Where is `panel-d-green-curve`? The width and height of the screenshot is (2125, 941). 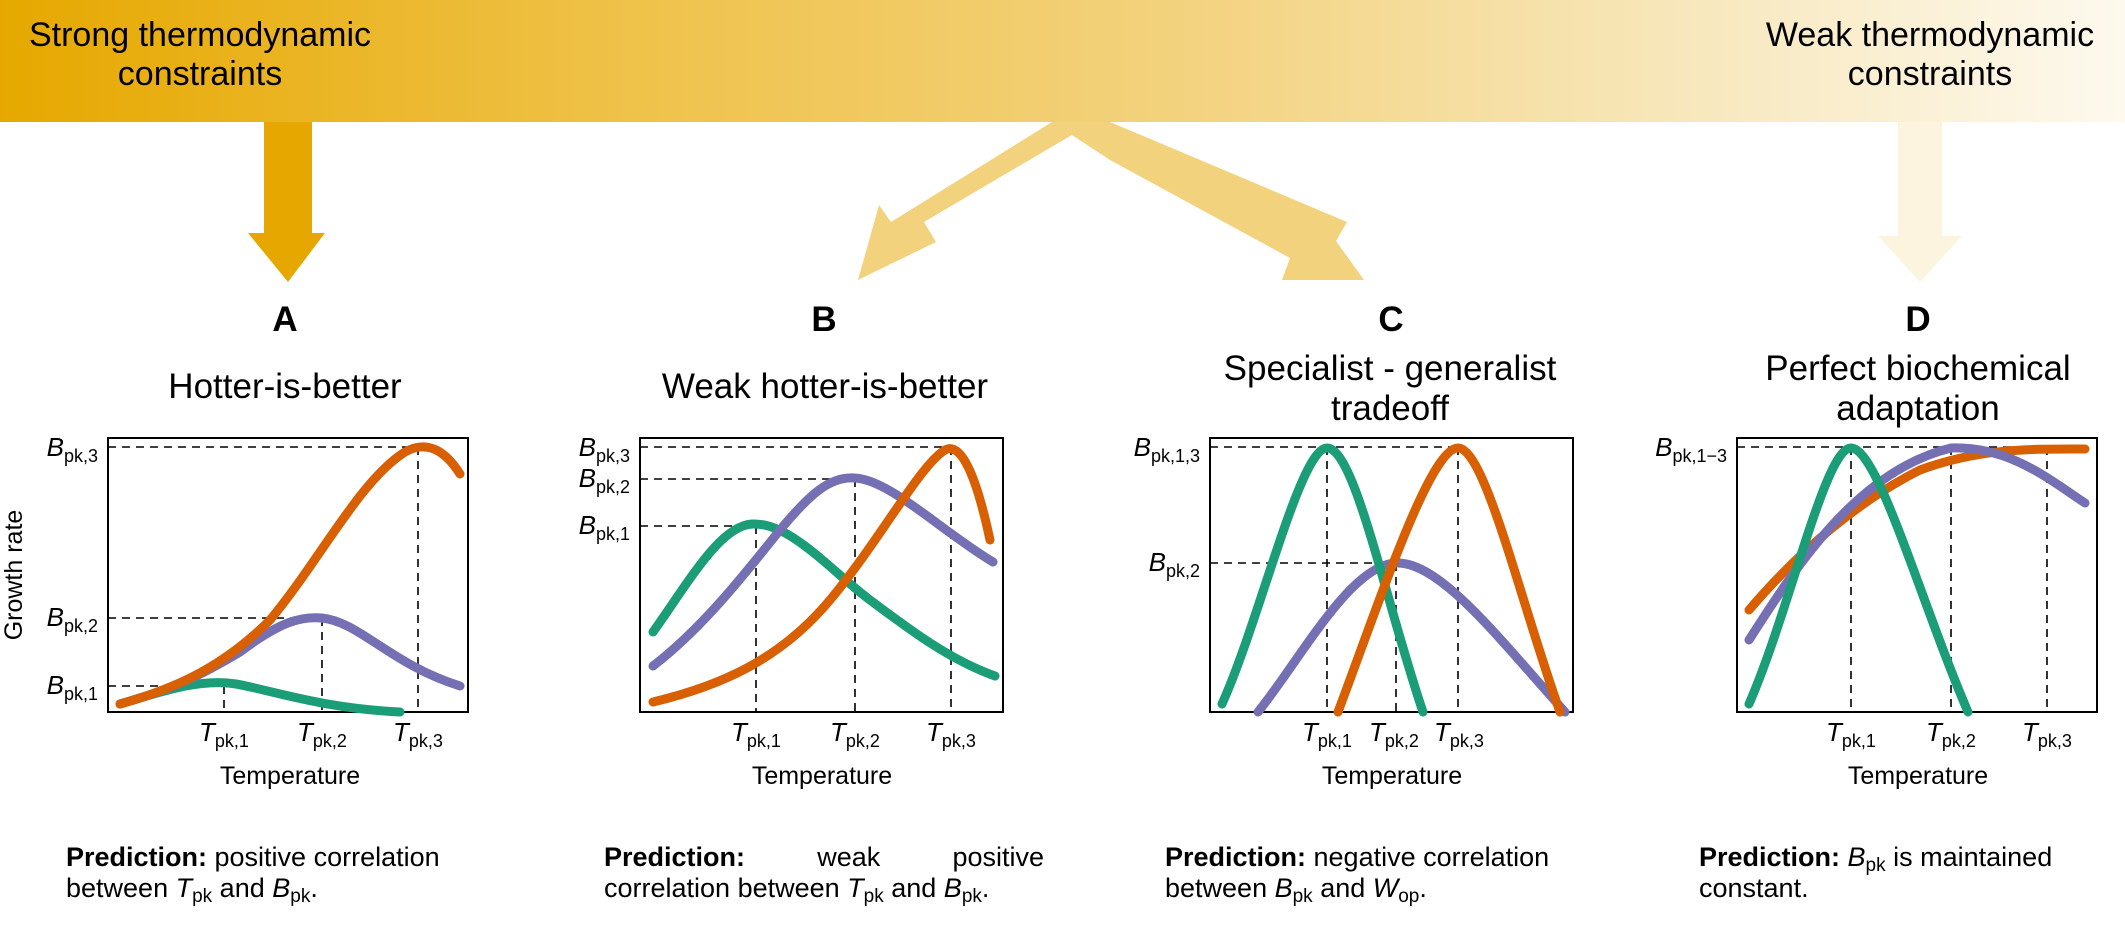 panel-d-green-curve is located at coordinates (1858, 580).